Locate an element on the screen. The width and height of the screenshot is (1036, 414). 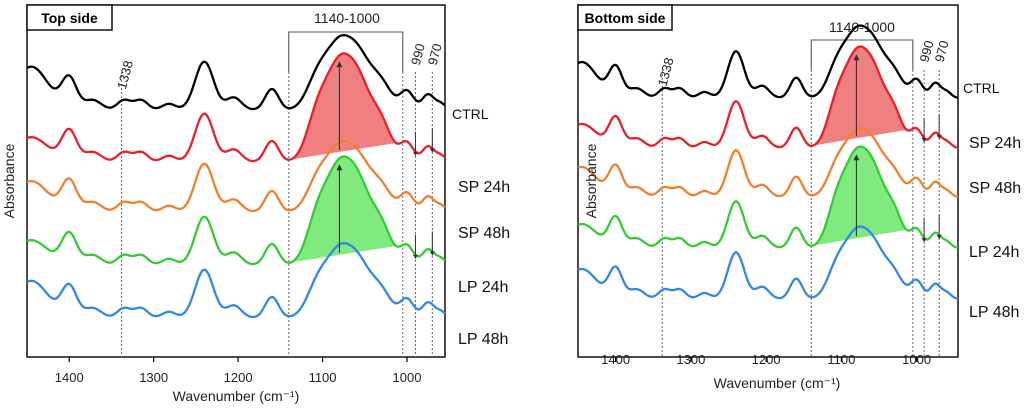
panel-title: Bottom side is located at coordinates (625, 18).